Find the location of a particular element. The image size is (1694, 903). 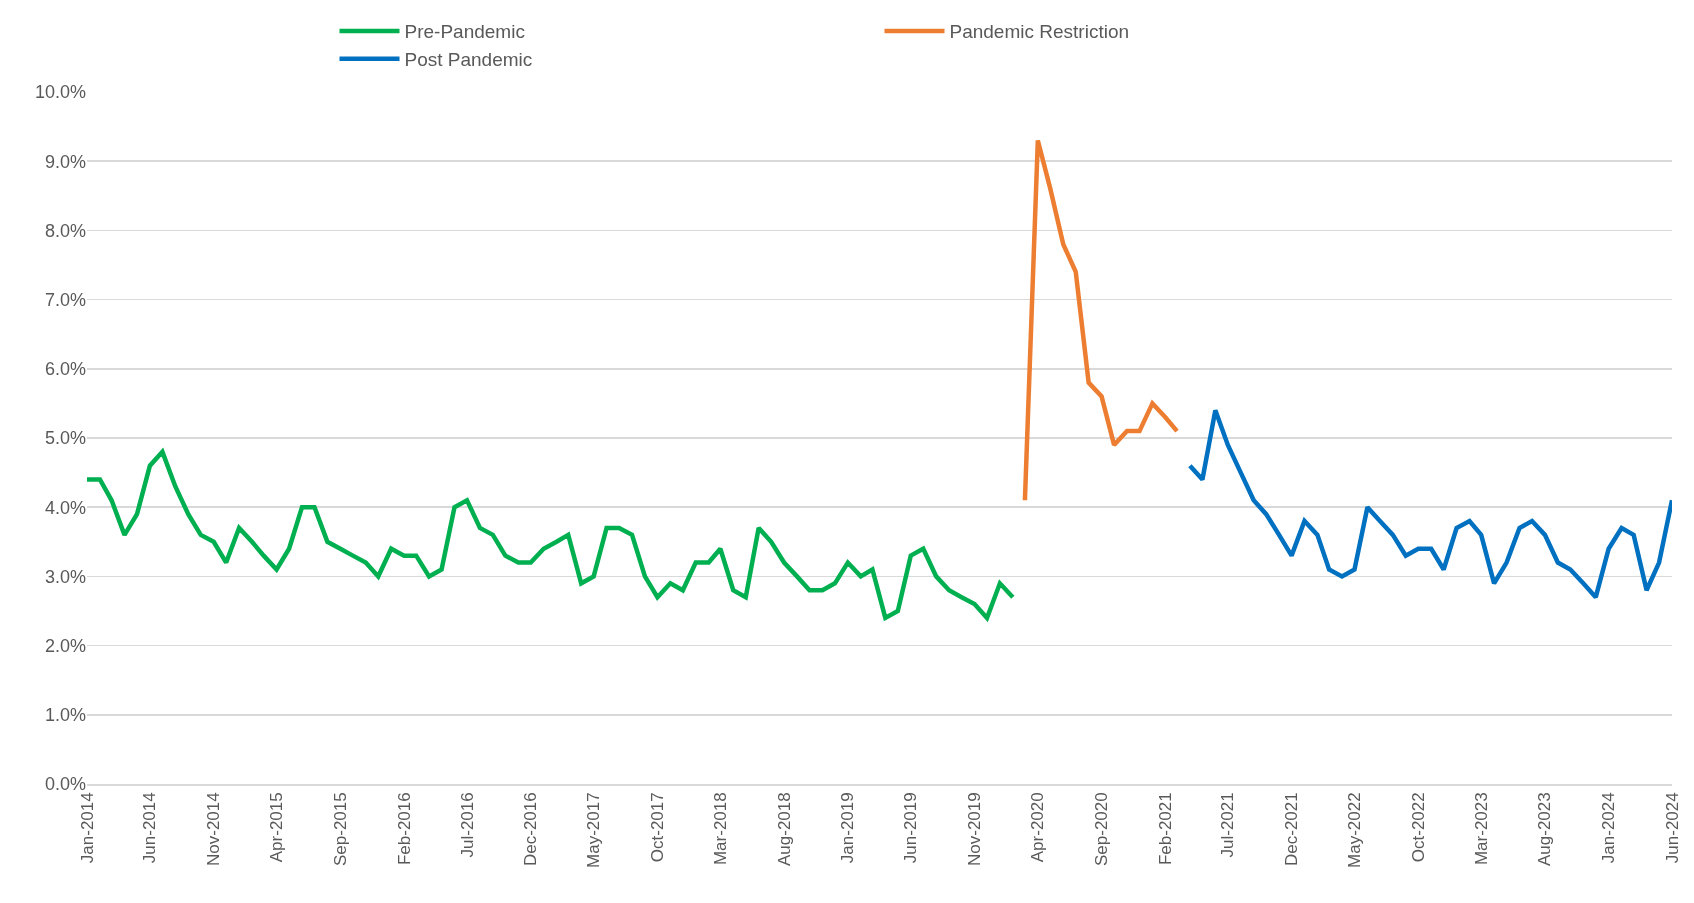

y-tick-label: 0.0% is located at coordinates (65, 784).